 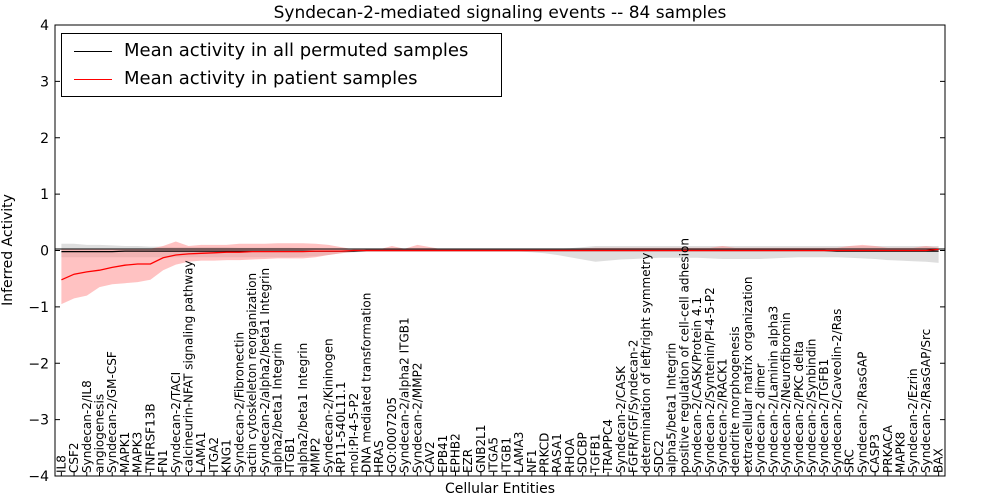 I want to click on x-tick-label: Syndecan-2/CASK, so click(x=621, y=419).